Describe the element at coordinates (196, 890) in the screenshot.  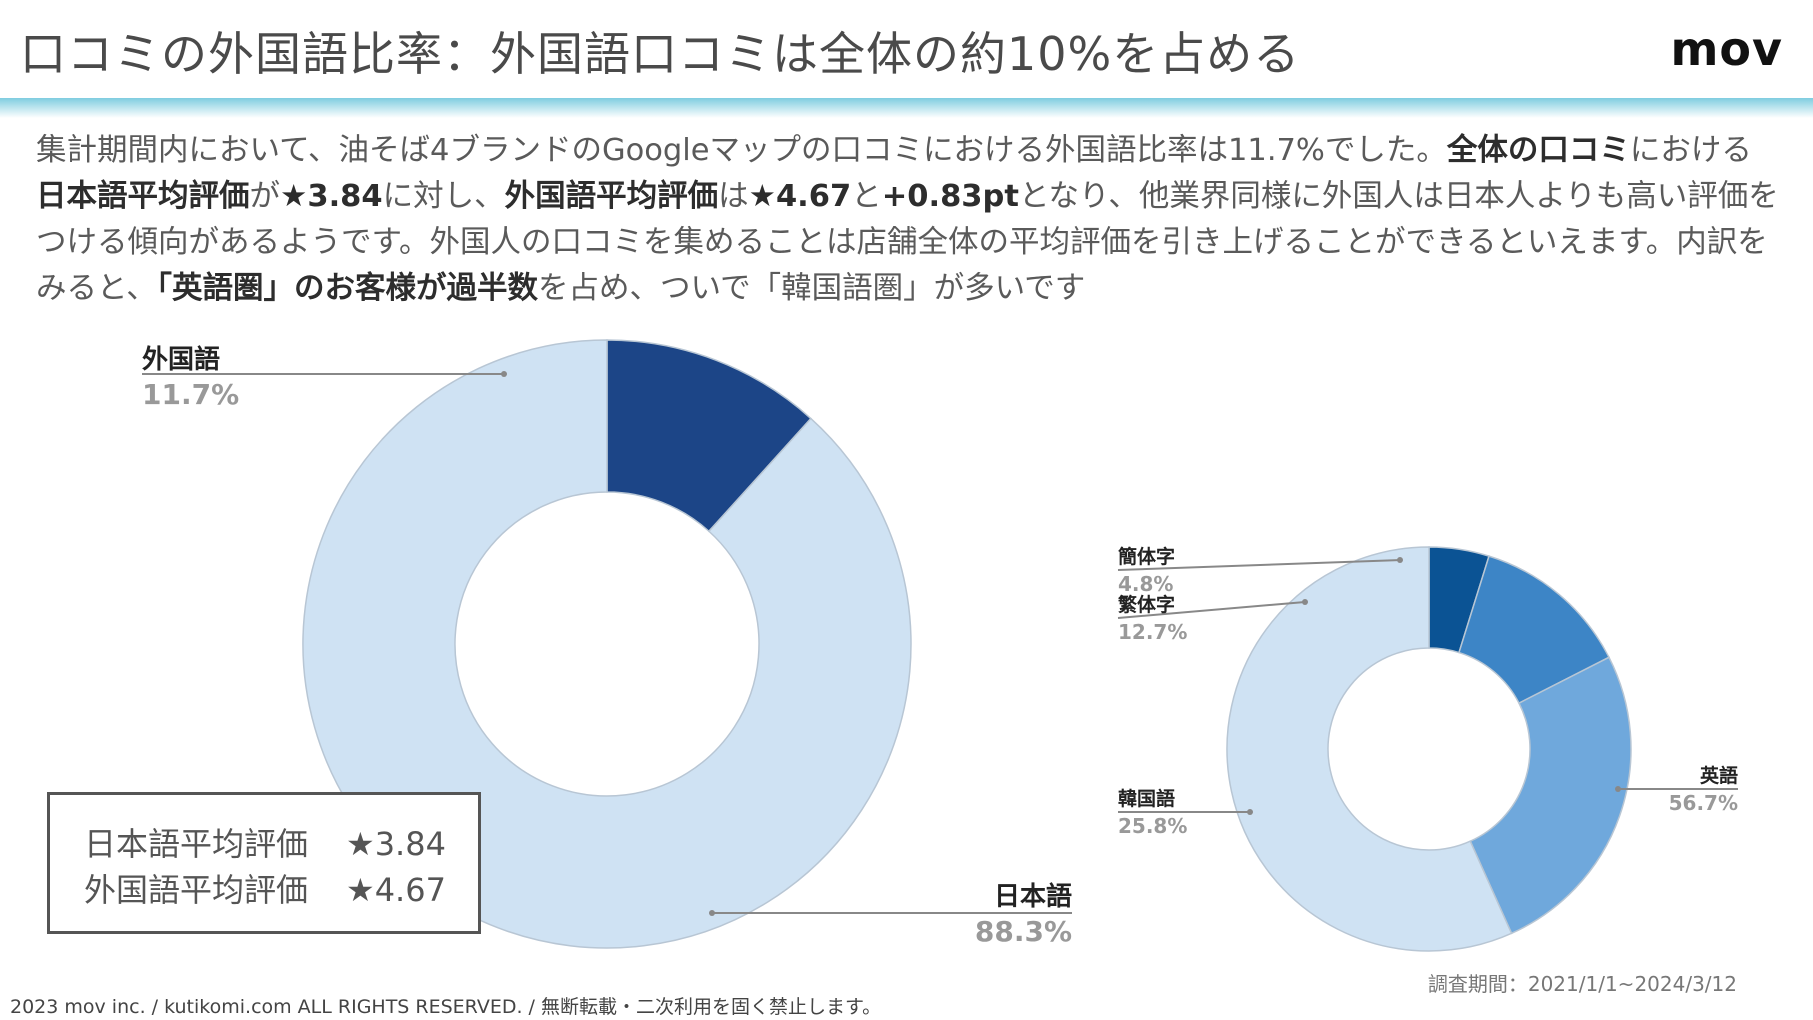
I see `legend-foreign-label: 外国語平均評価` at that location.